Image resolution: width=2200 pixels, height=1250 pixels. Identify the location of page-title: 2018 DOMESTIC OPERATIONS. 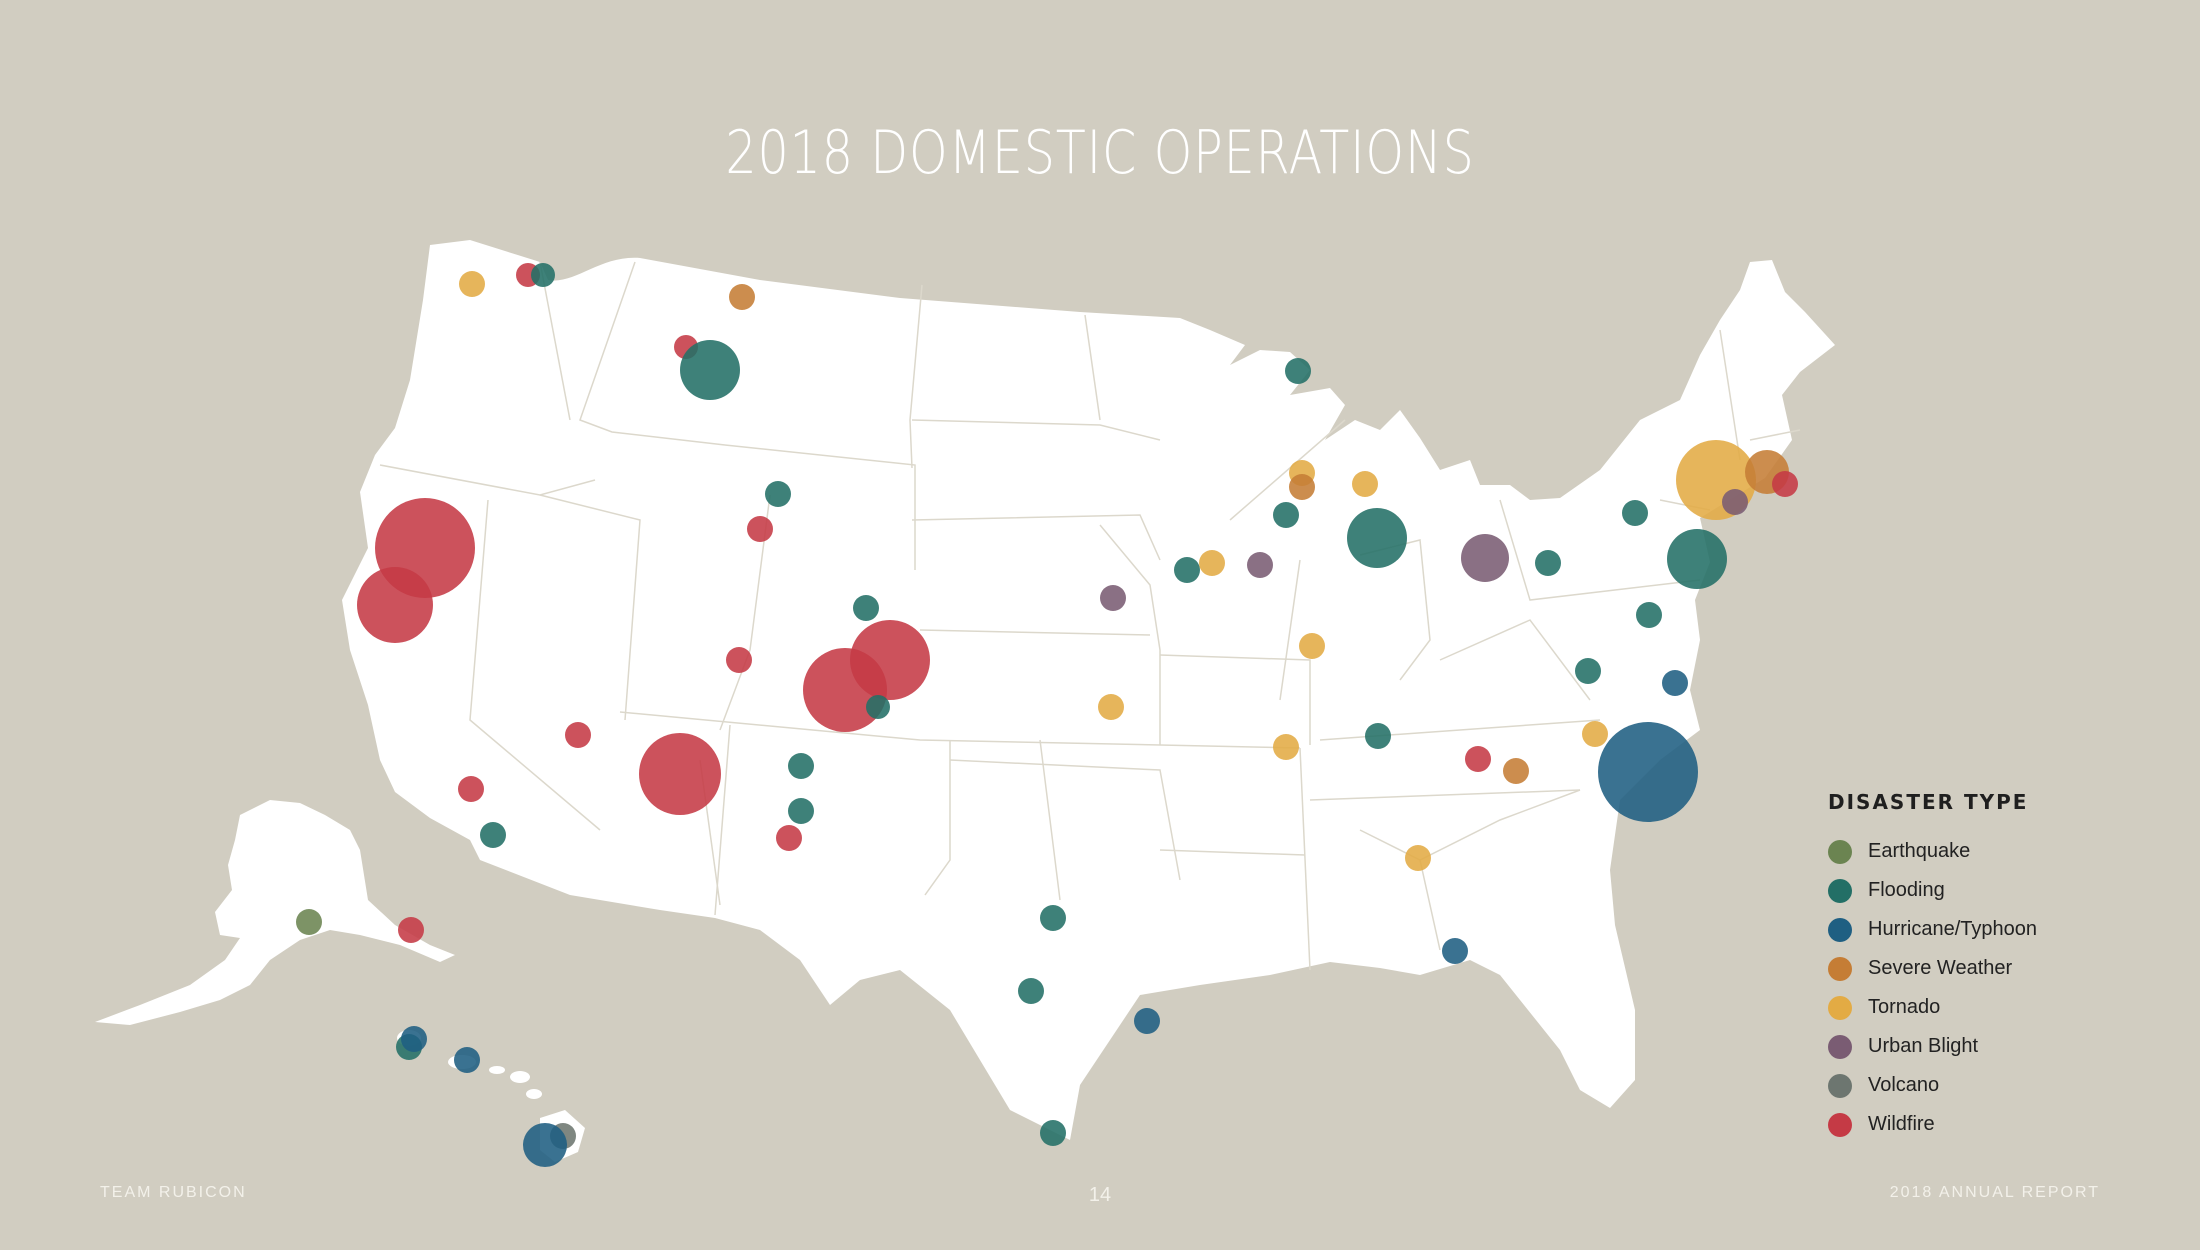
(1100, 153).